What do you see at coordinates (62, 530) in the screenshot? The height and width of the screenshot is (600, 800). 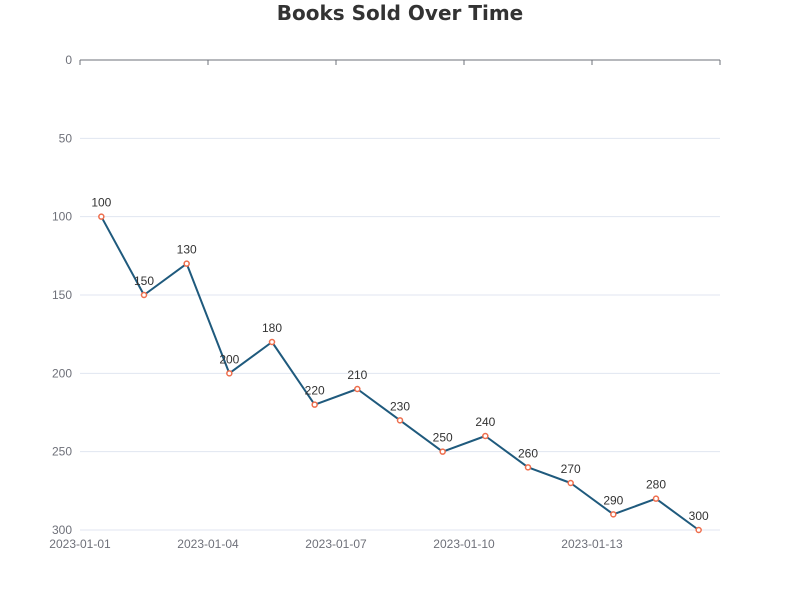 I see `y-tick-label: 300` at bounding box center [62, 530].